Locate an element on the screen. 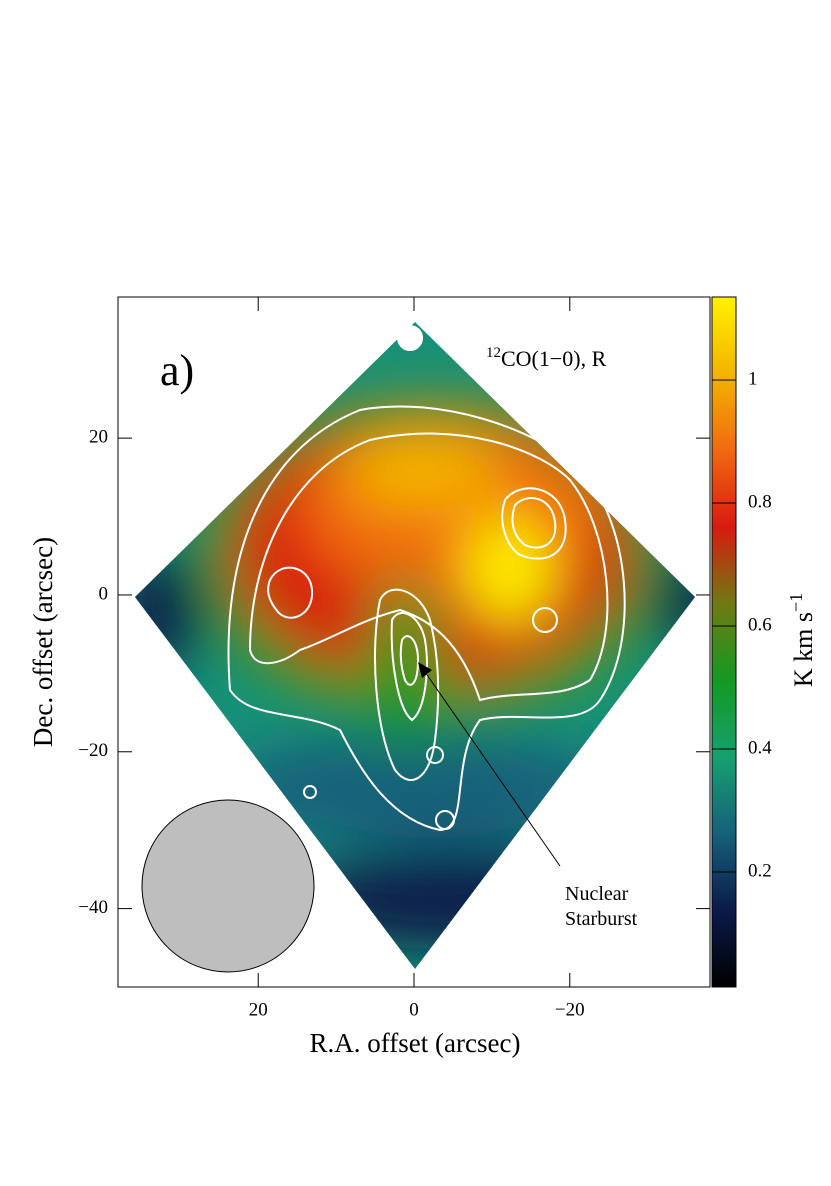 The width and height of the screenshot is (831, 1186). annotation-text: Nuclear is located at coordinates (597, 894).